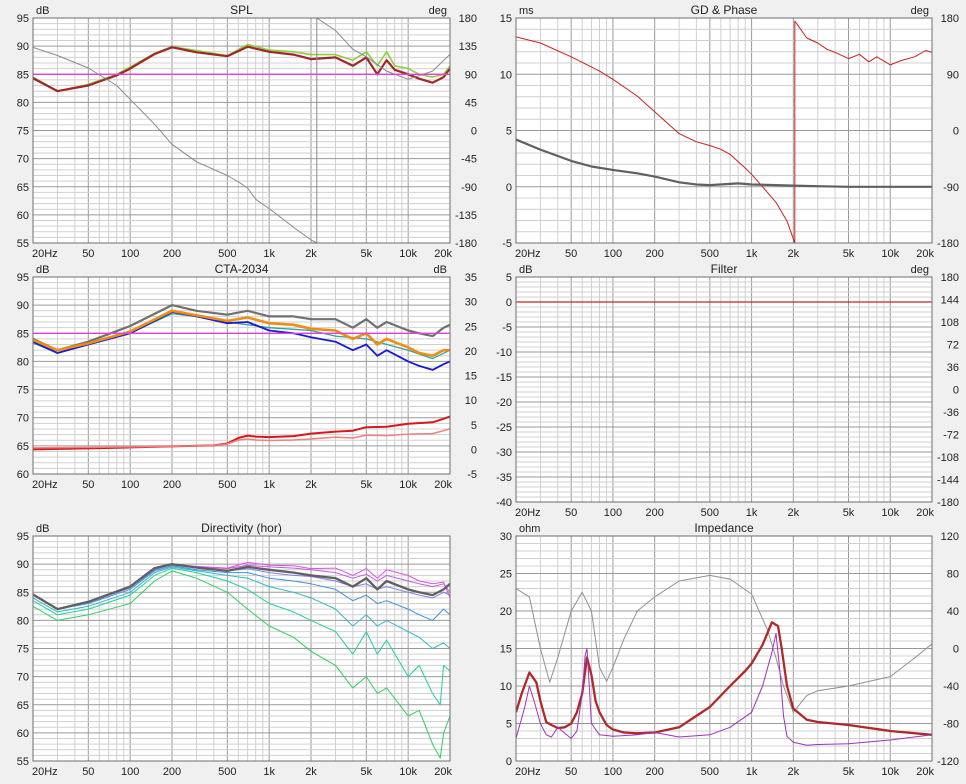 This screenshot has height=784, width=966. Describe the element at coordinates (890, 513) in the screenshot. I see `x-tick-label: 10k` at that location.